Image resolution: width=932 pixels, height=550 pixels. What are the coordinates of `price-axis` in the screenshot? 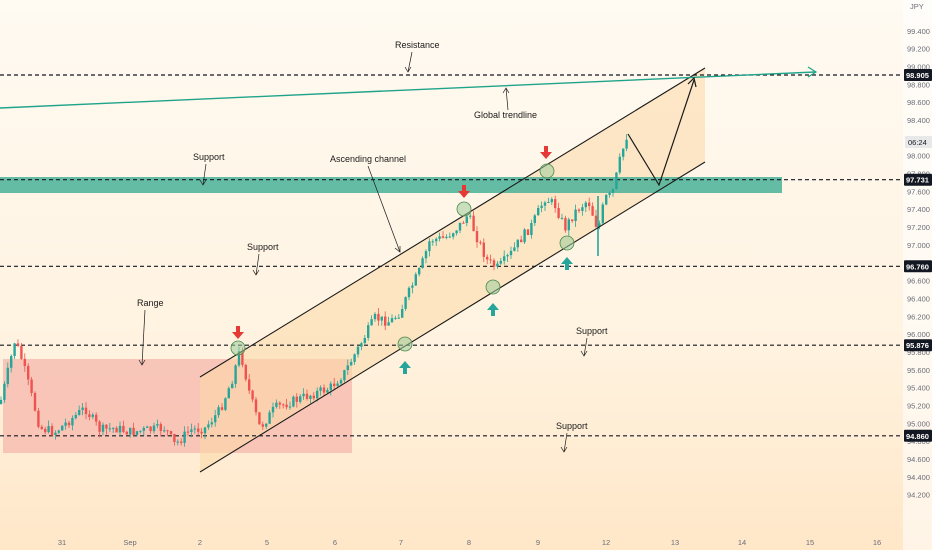 It's located at (917, 275).